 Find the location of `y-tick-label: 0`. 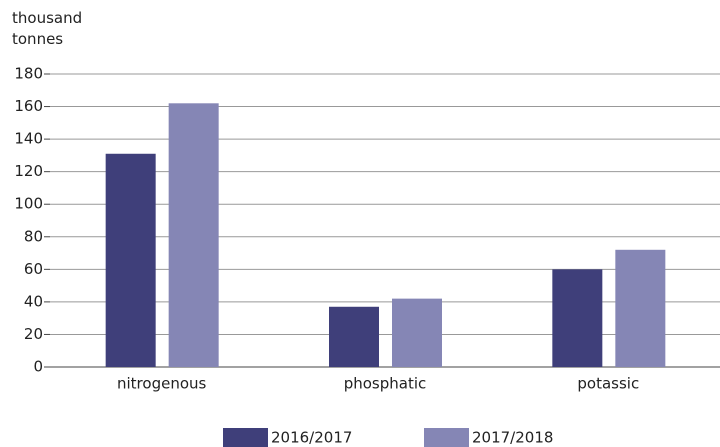

y-tick-label: 0 is located at coordinates (38, 367).